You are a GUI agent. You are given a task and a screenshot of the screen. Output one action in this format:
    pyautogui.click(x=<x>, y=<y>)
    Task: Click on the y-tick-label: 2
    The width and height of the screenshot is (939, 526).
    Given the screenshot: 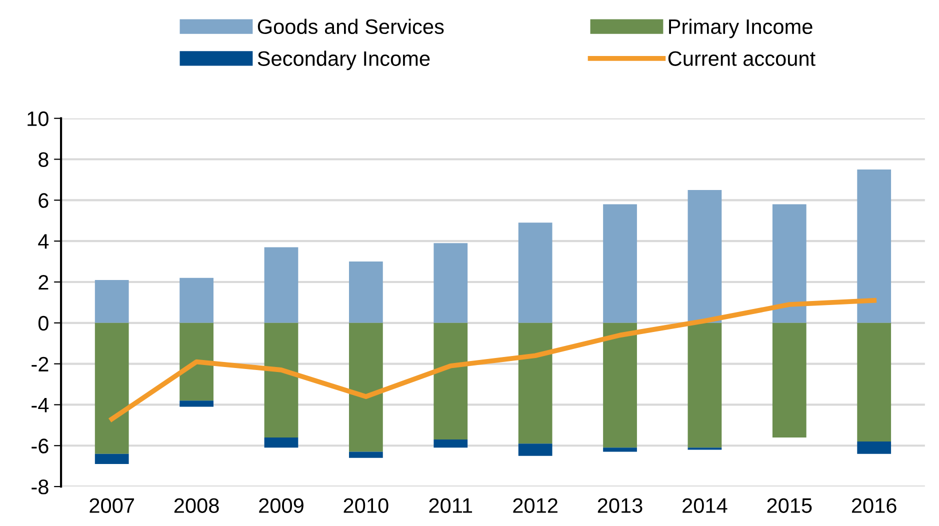 What is the action you would take?
    pyautogui.click(x=43, y=282)
    